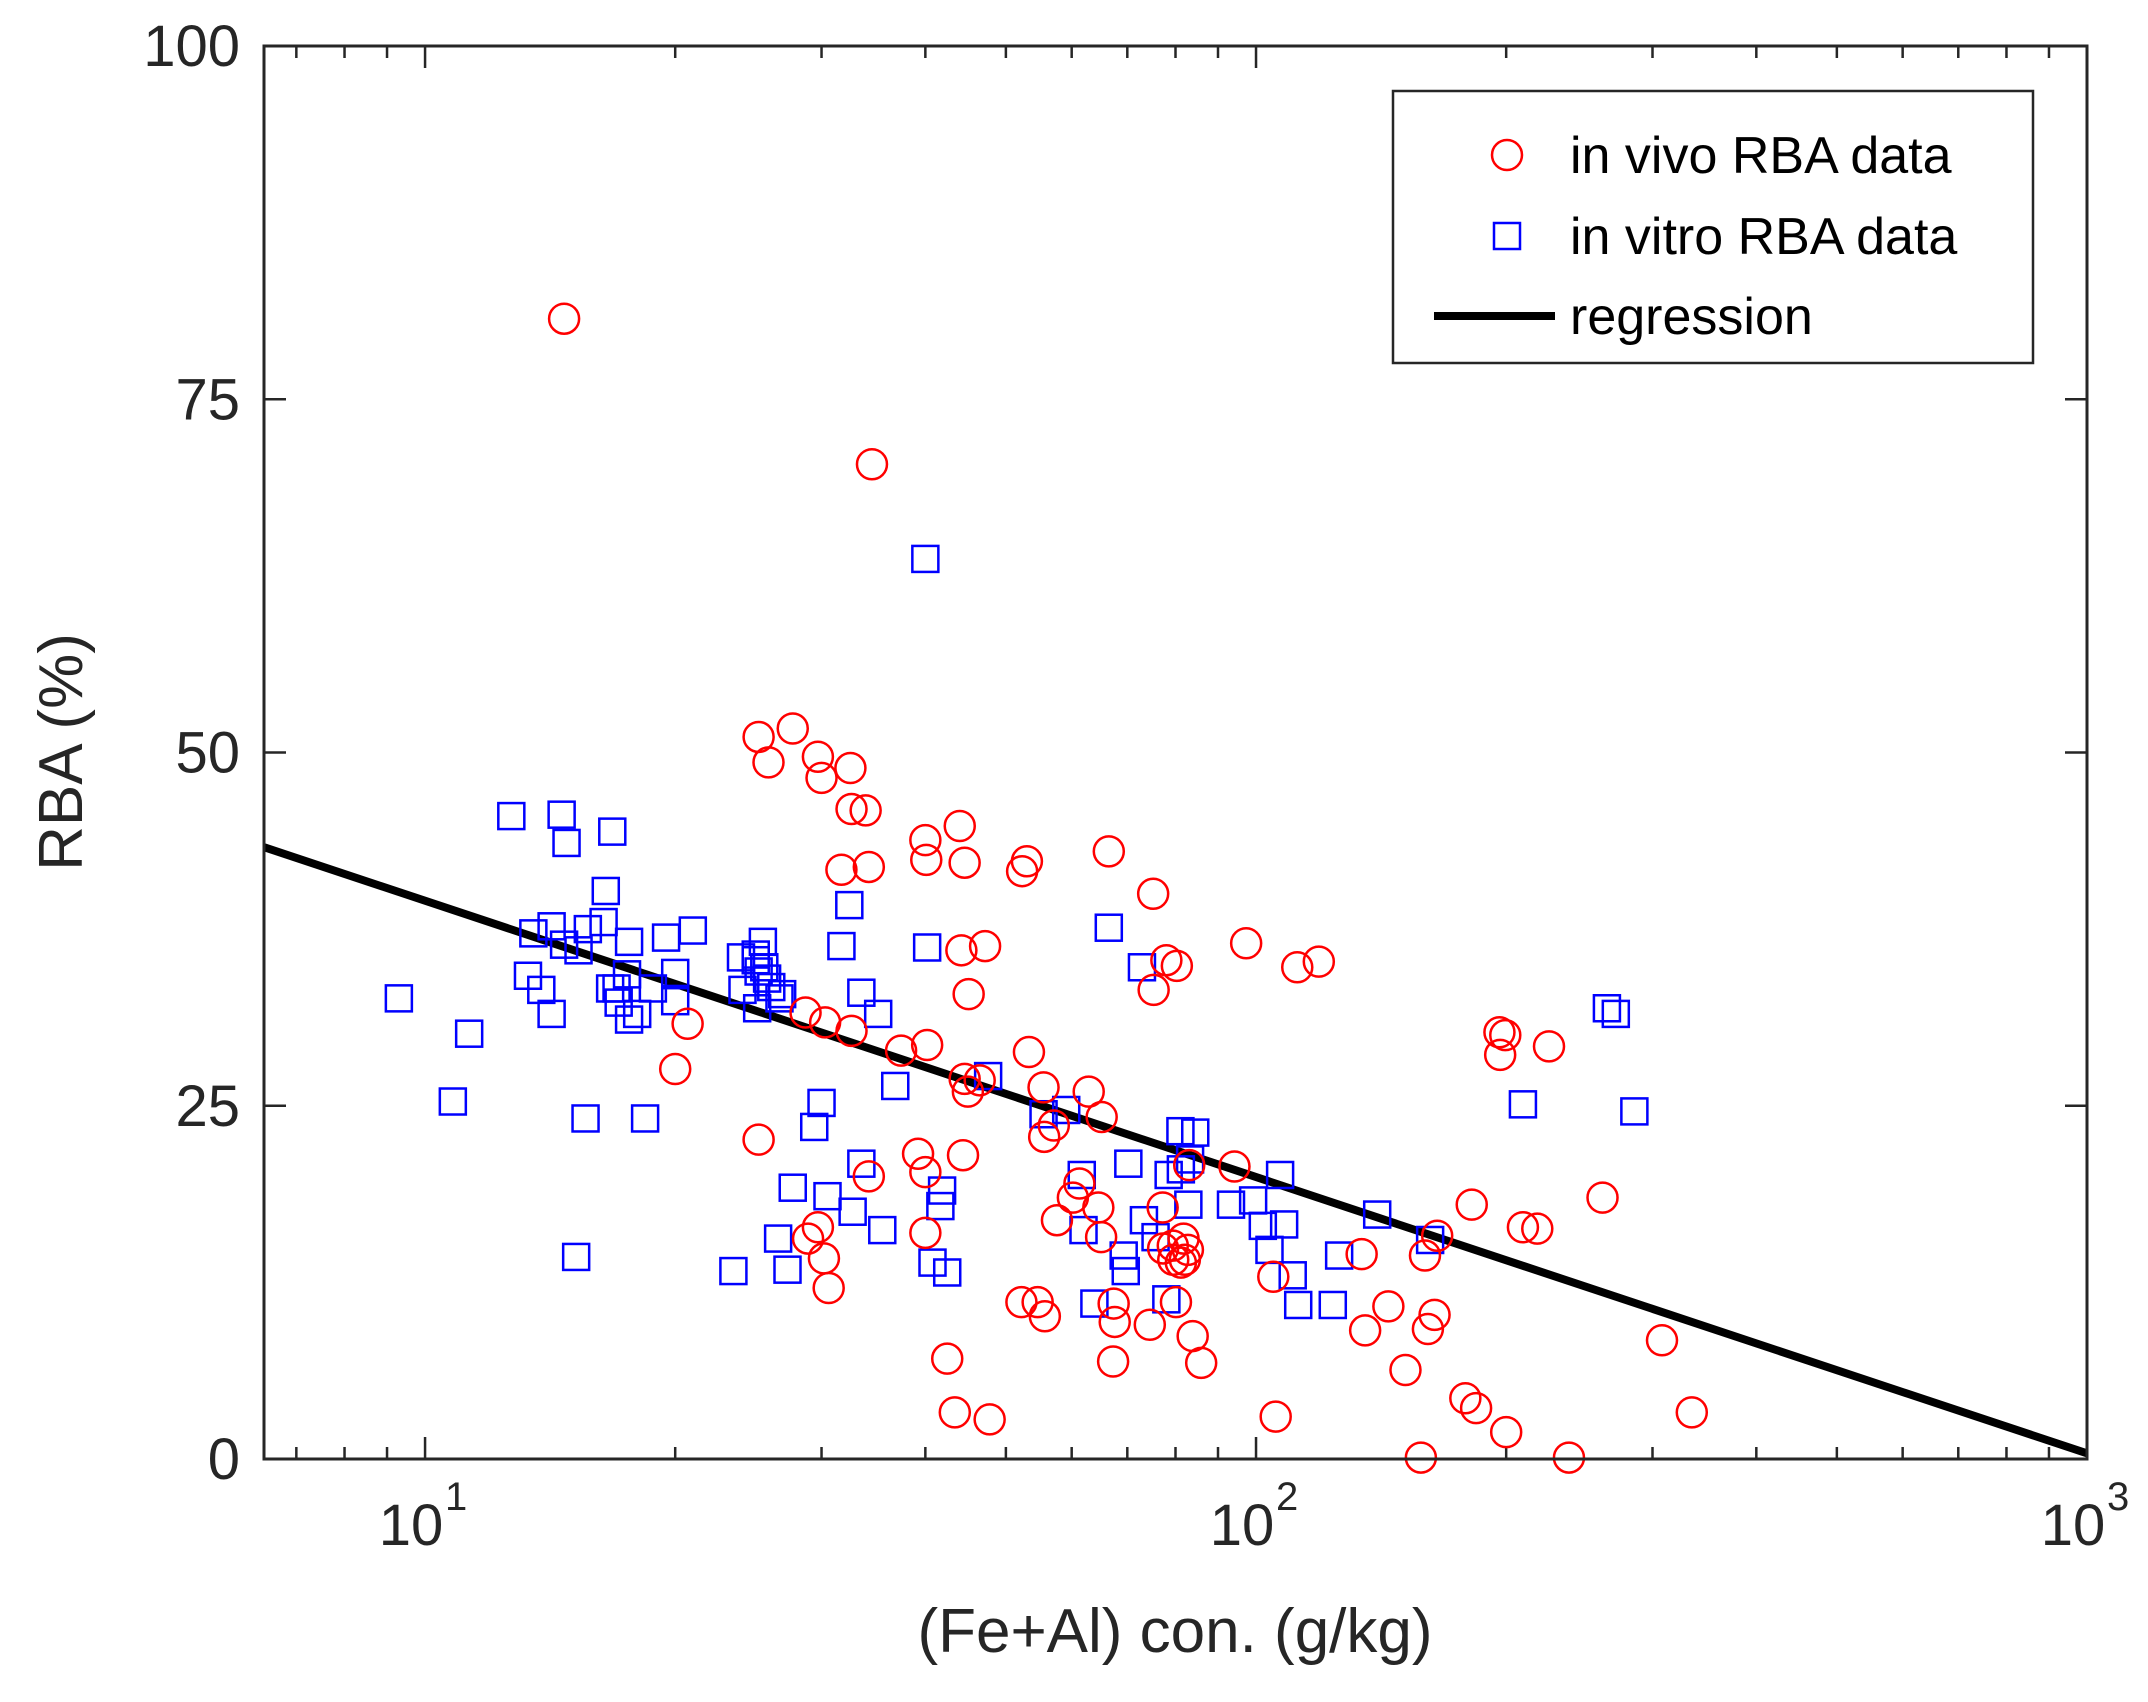 Image resolution: width=2148 pixels, height=1702 pixels. What do you see at coordinates (456, 1497) in the screenshot?
I see `x-tick-label-exponent: 1` at bounding box center [456, 1497].